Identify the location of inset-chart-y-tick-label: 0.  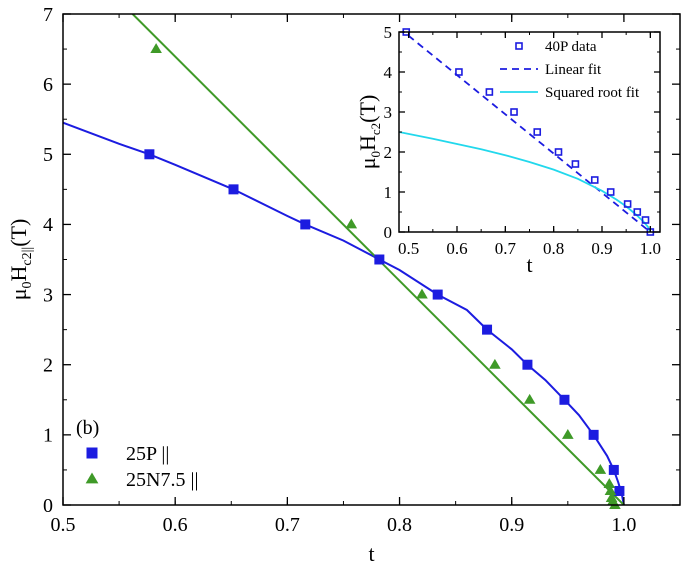
(388, 232).